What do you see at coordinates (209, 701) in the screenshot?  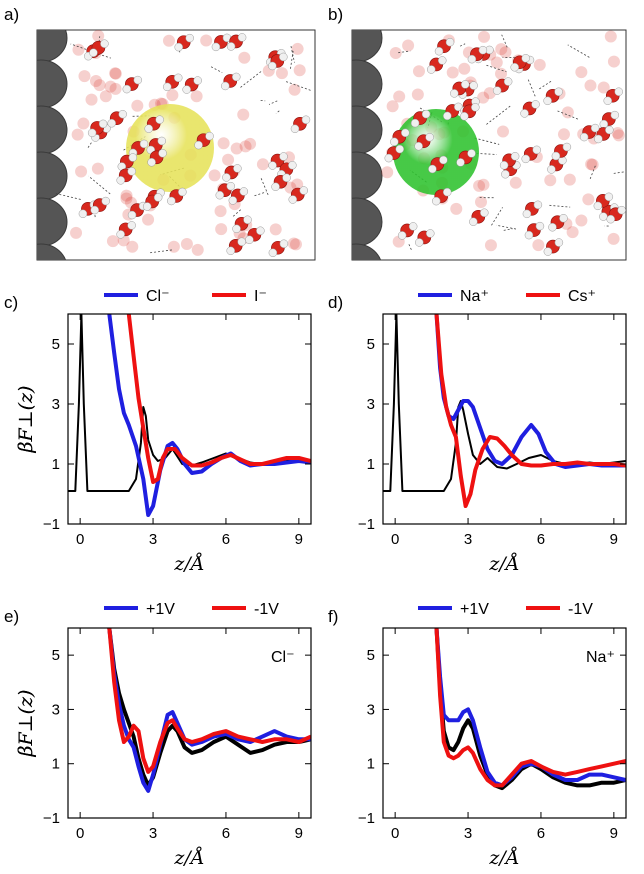 I see `series-line--1V` at bounding box center [209, 701].